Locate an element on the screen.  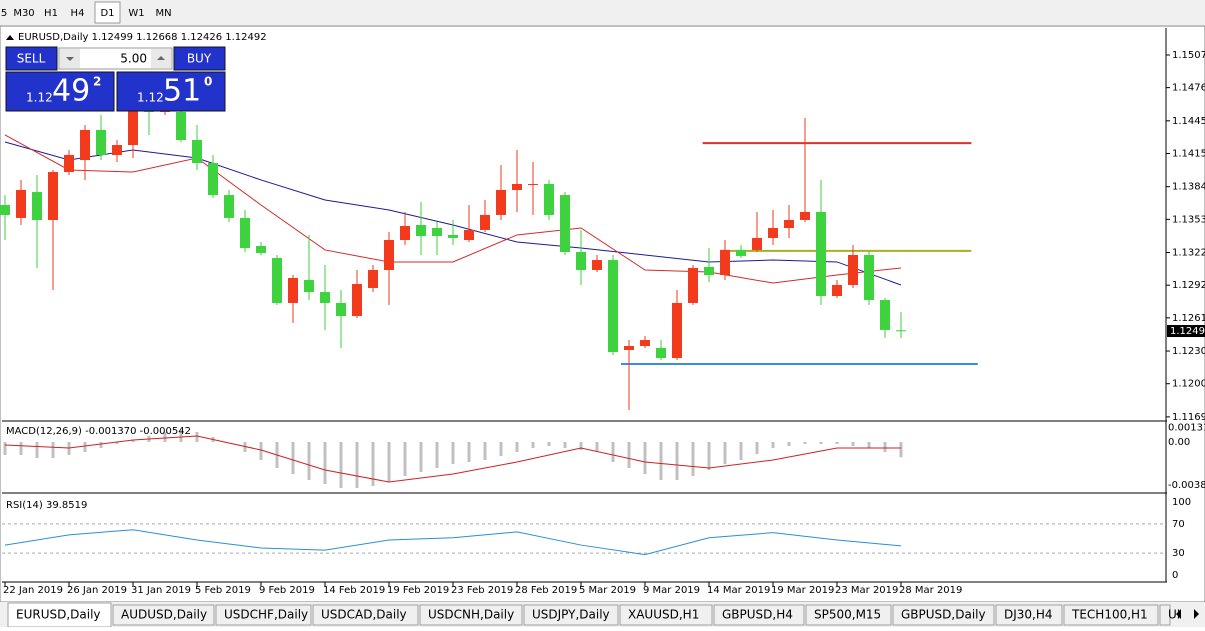
tab-label: USDCHF,Daily is located at coordinates (266, 615).